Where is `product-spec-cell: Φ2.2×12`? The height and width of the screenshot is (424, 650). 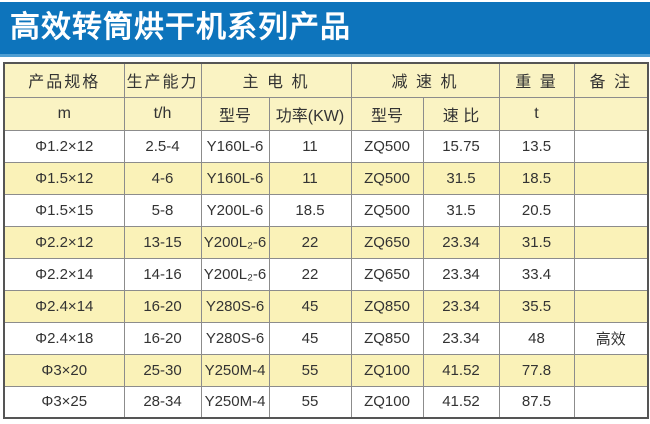
product-spec-cell: Φ2.2×12 is located at coordinates (64, 242).